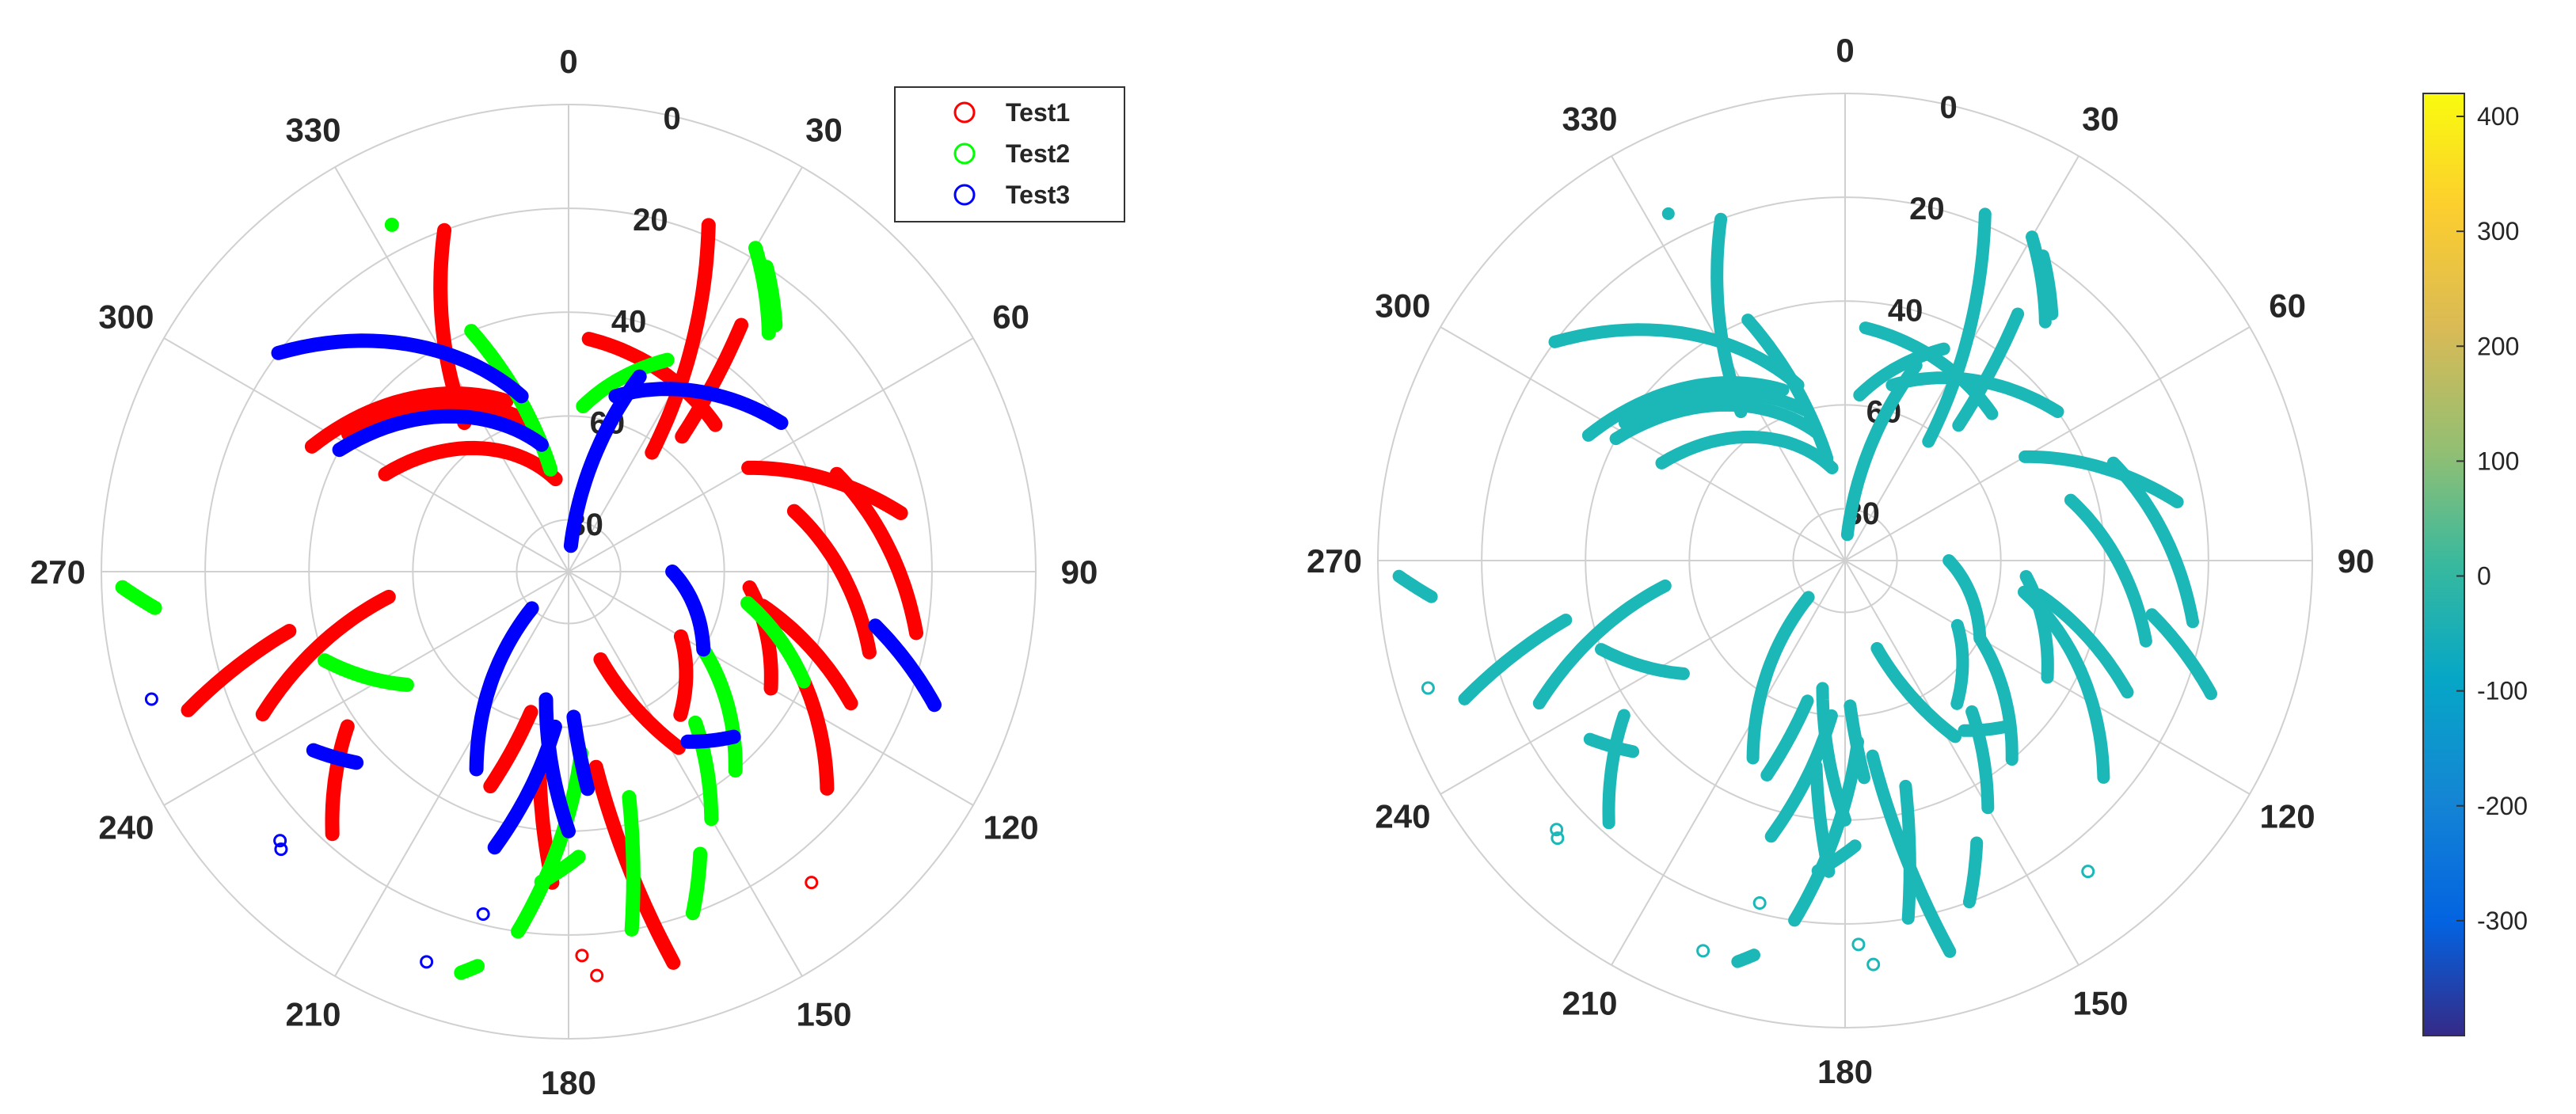  Describe the element at coordinates (1589, 119) in the screenshot. I see `theta-tick-label: 330` at that location.